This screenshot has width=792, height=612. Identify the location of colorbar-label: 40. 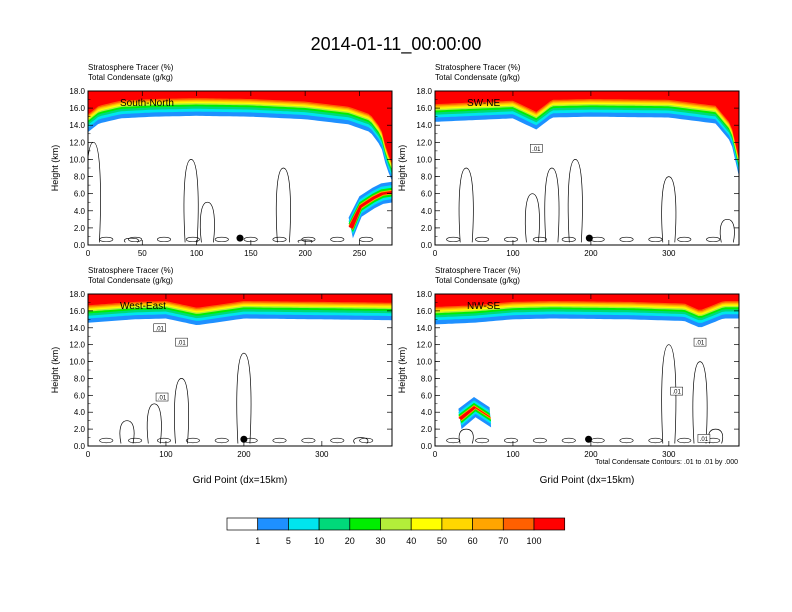
(411, 541).